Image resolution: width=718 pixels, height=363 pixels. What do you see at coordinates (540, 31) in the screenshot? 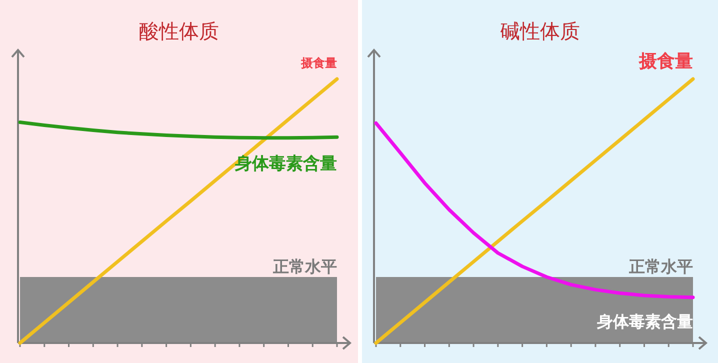
I see `chart-title: 碱性体质` at bounding box center [540, 31].